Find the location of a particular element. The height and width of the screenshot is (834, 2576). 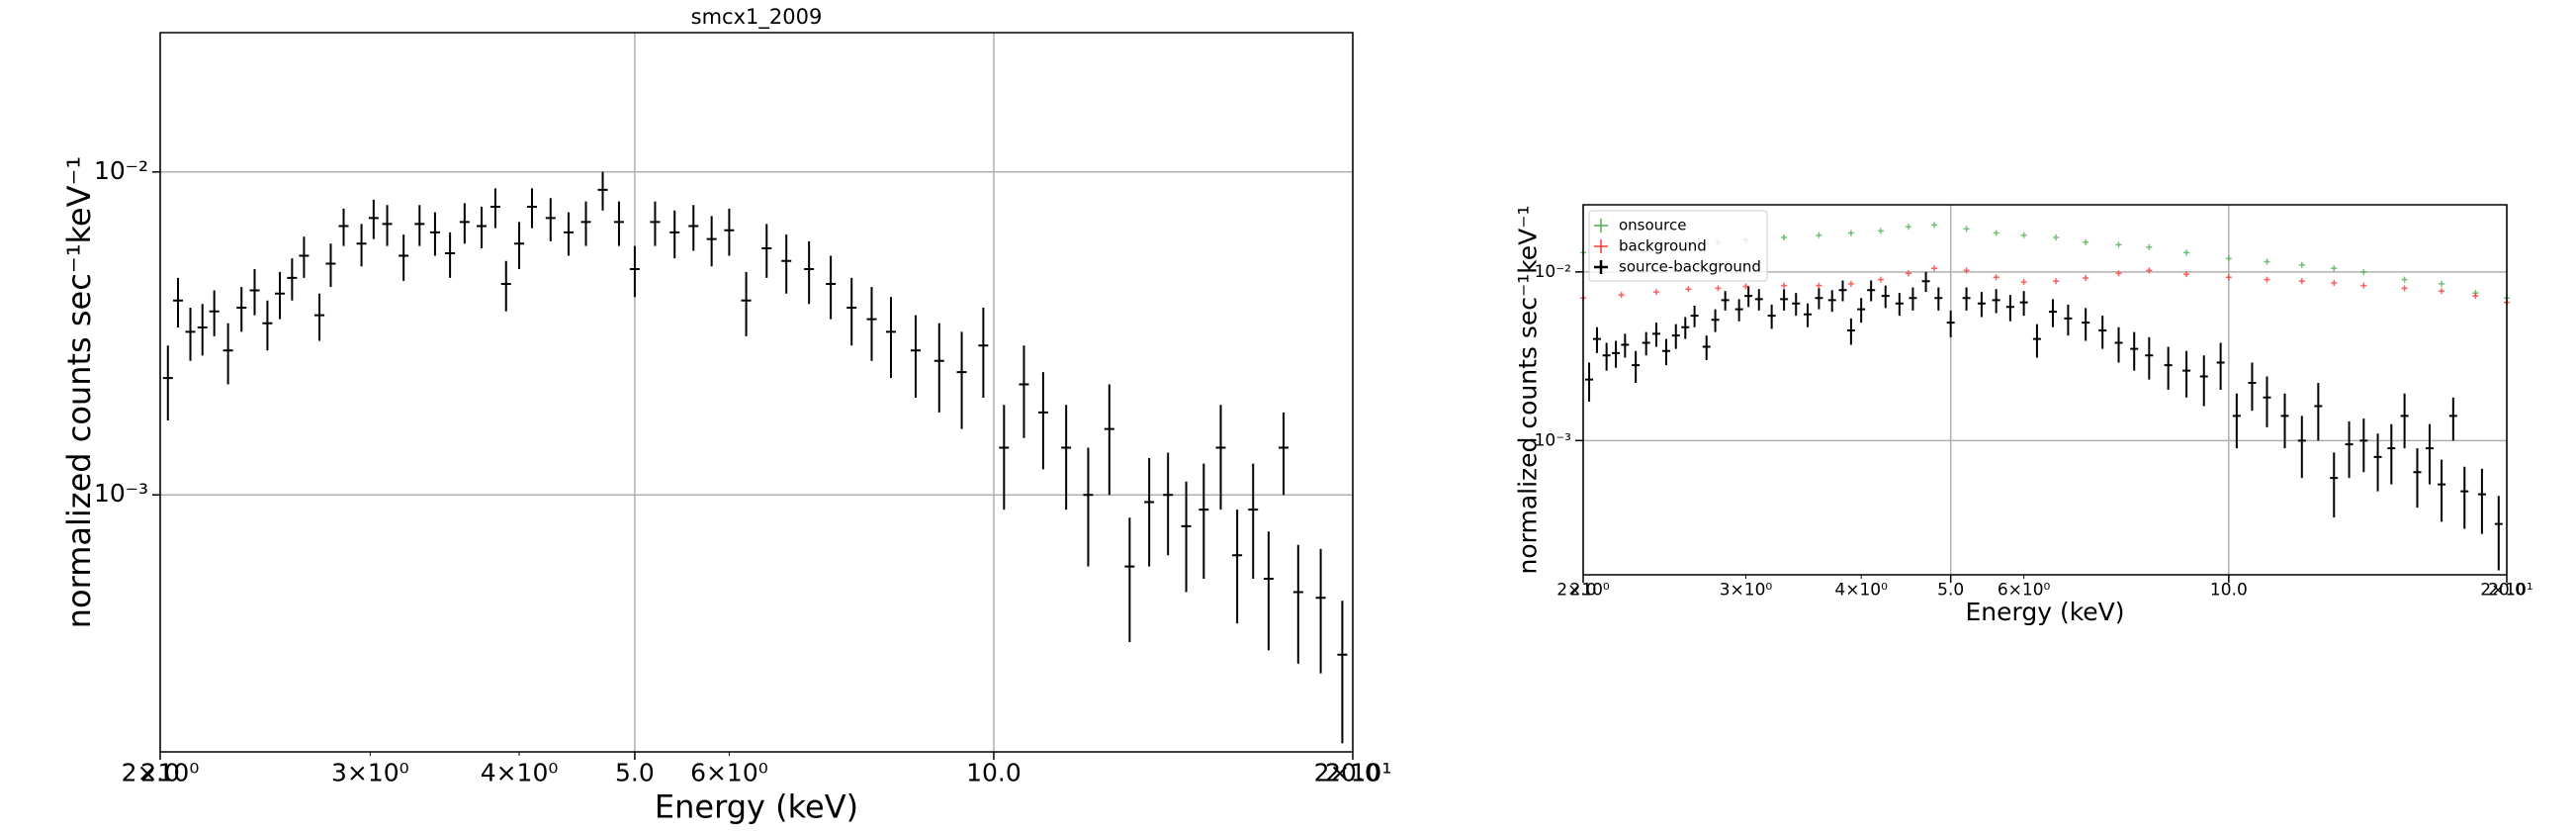

x-minor-tick-label: 2×10⁰ is located at coordinates (1583, 590).